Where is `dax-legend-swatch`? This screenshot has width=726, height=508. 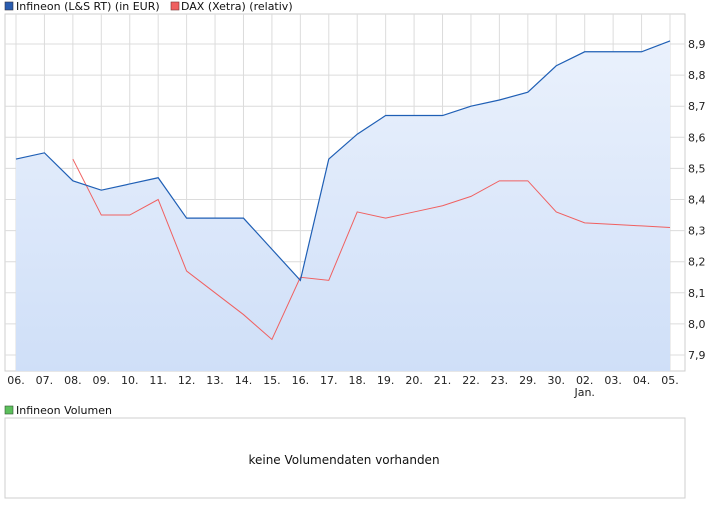 dax-legend-swatch is located at coordinates (175, 6).